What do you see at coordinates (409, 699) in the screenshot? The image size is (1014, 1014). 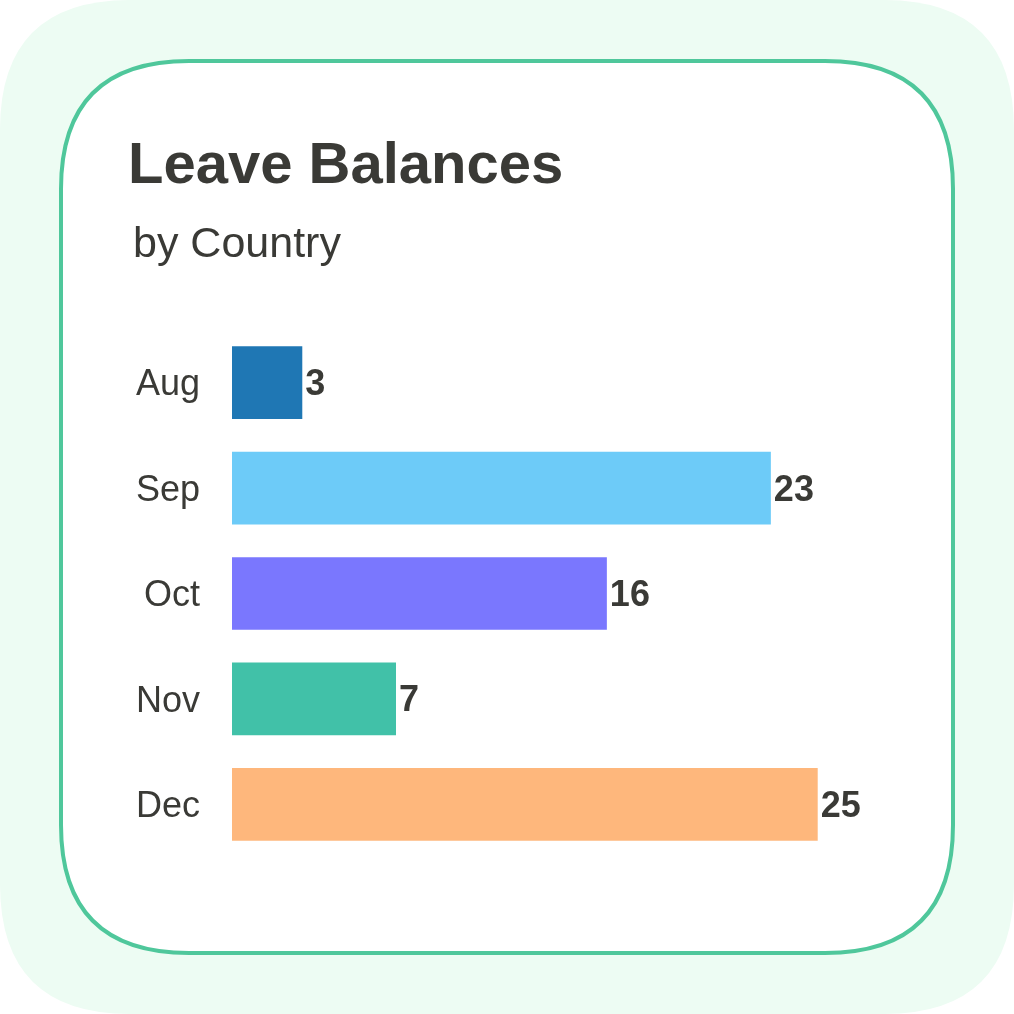 I see `data-label: 7` at bounding box center [409, 699].